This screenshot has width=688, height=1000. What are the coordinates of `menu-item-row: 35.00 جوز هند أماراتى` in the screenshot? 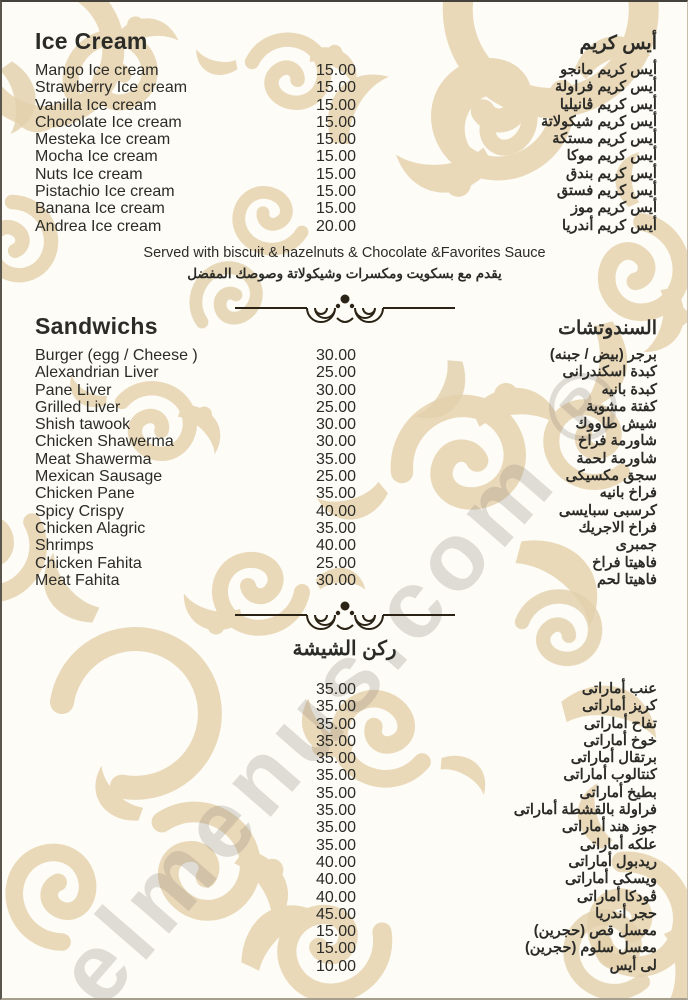 It's located at (344, 827).